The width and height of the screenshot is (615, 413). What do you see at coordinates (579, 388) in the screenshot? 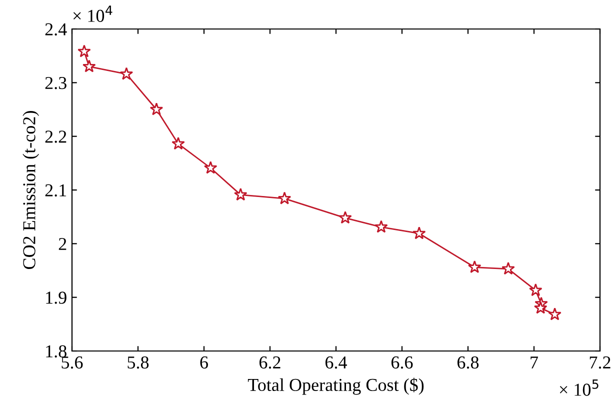
I see `text: × 10$^{5}$` at bounding box center [579, 388].